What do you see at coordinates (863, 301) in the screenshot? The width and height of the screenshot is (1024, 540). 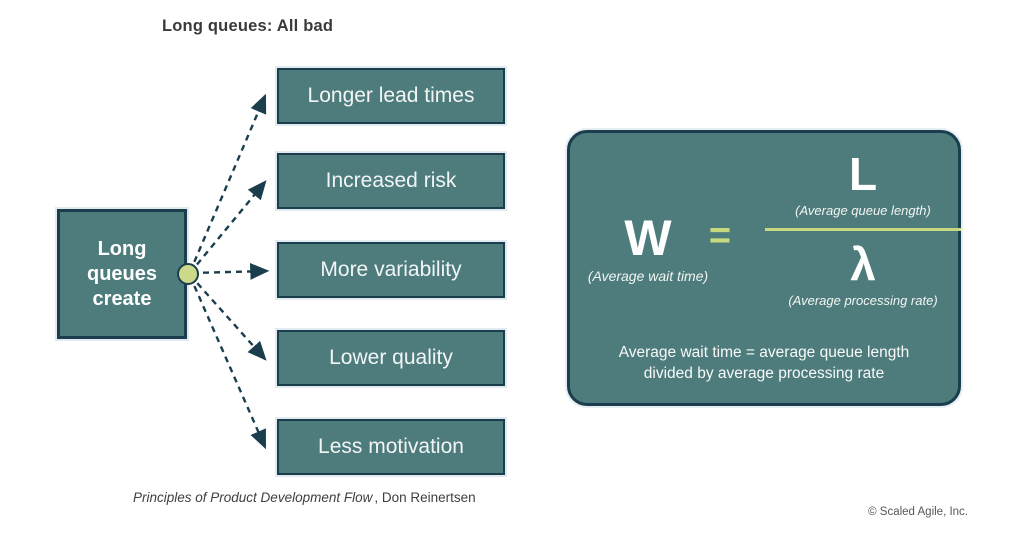 I see `processing-rate-label: (Average processing rate)` at bounding box center [863, 301].